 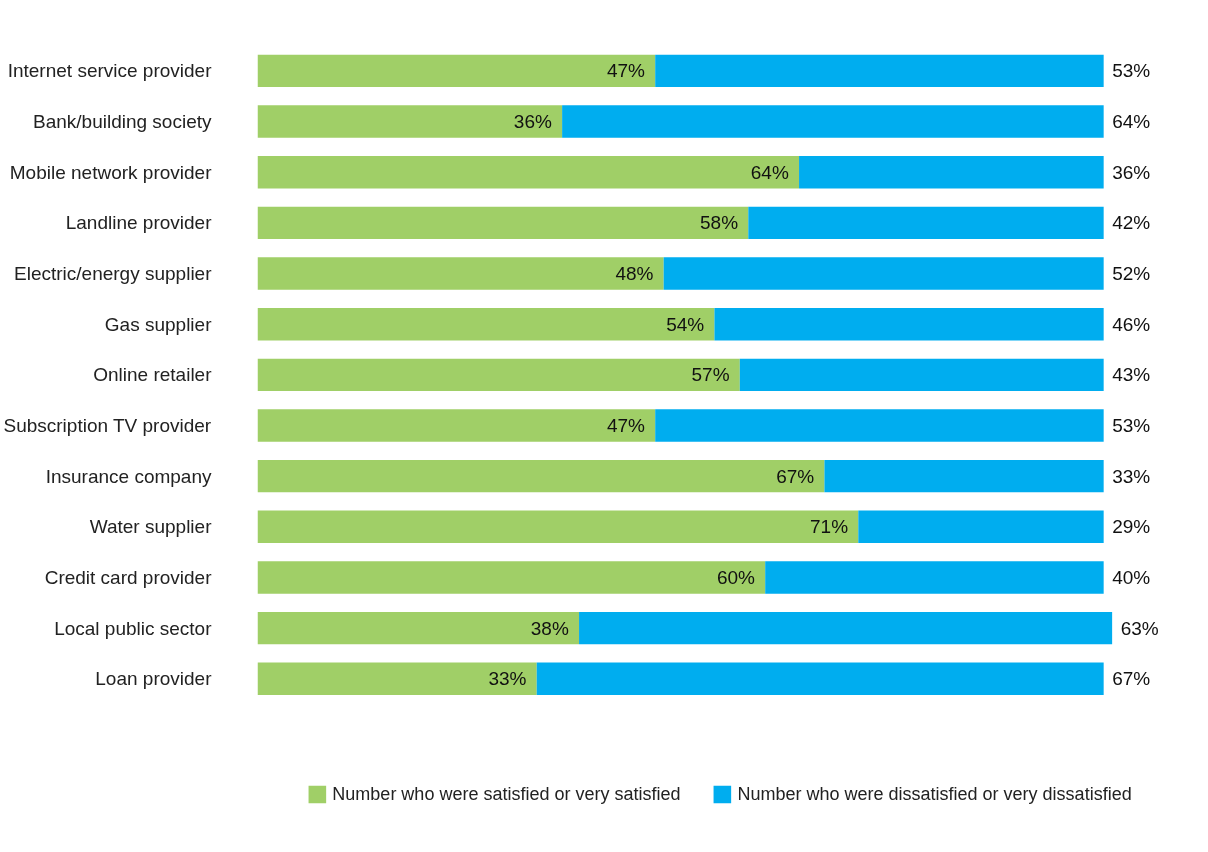 I want to click on data-label: 60%, so click(x=736, y=577).